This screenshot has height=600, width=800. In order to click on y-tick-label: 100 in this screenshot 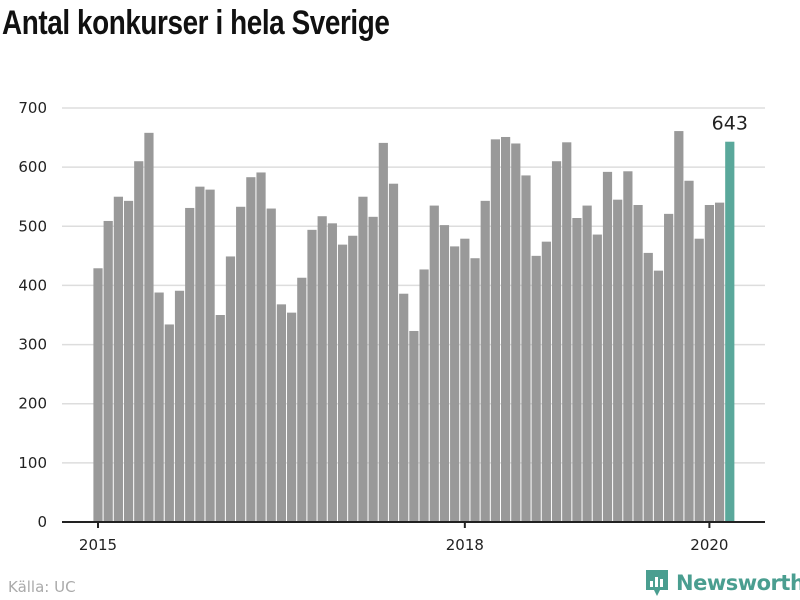, I will do `click(32, 463)`.